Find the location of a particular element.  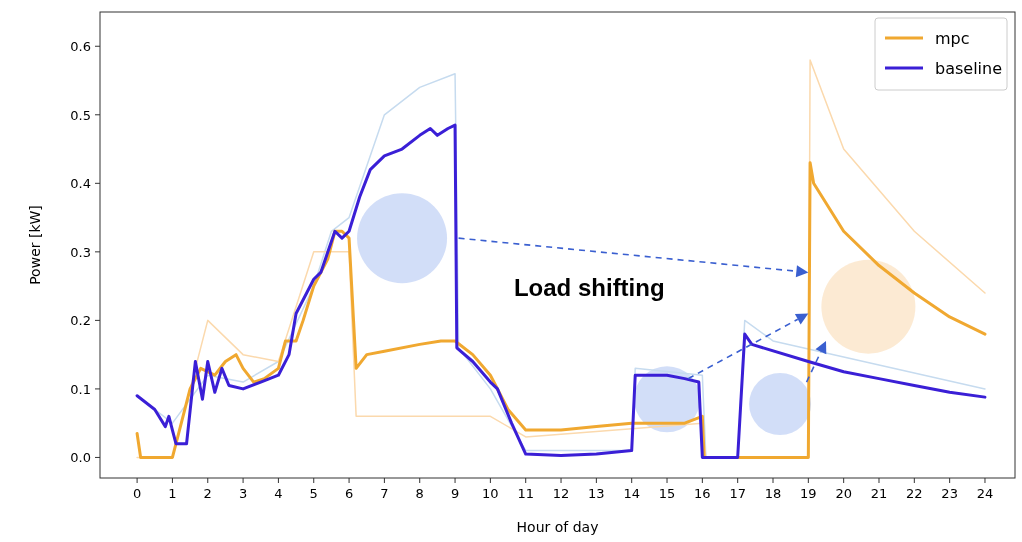

x-tick-label: 15 is located at coordinates (667, 493).